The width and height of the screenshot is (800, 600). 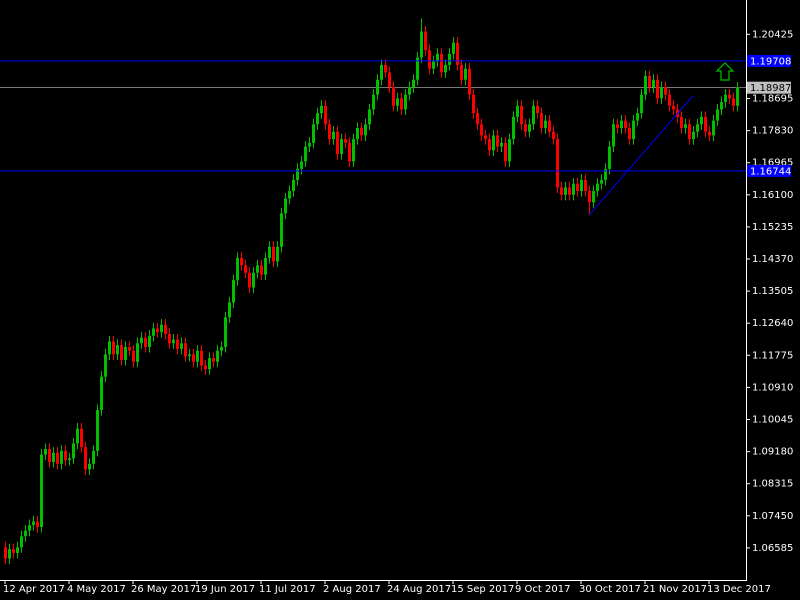 What do you see at coordinates (725, 71) in the screenshot?
I see `buy-arrow-icon` at bounding box center [725, 71].